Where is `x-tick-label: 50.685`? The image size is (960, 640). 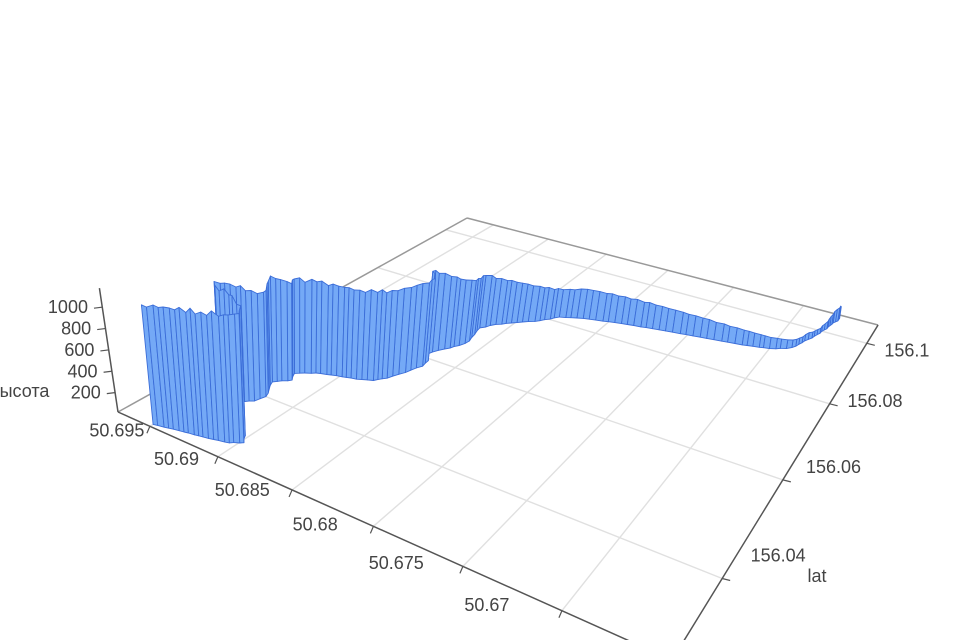
x-tick-label: 50.685 is located at coordinates (242, 490).